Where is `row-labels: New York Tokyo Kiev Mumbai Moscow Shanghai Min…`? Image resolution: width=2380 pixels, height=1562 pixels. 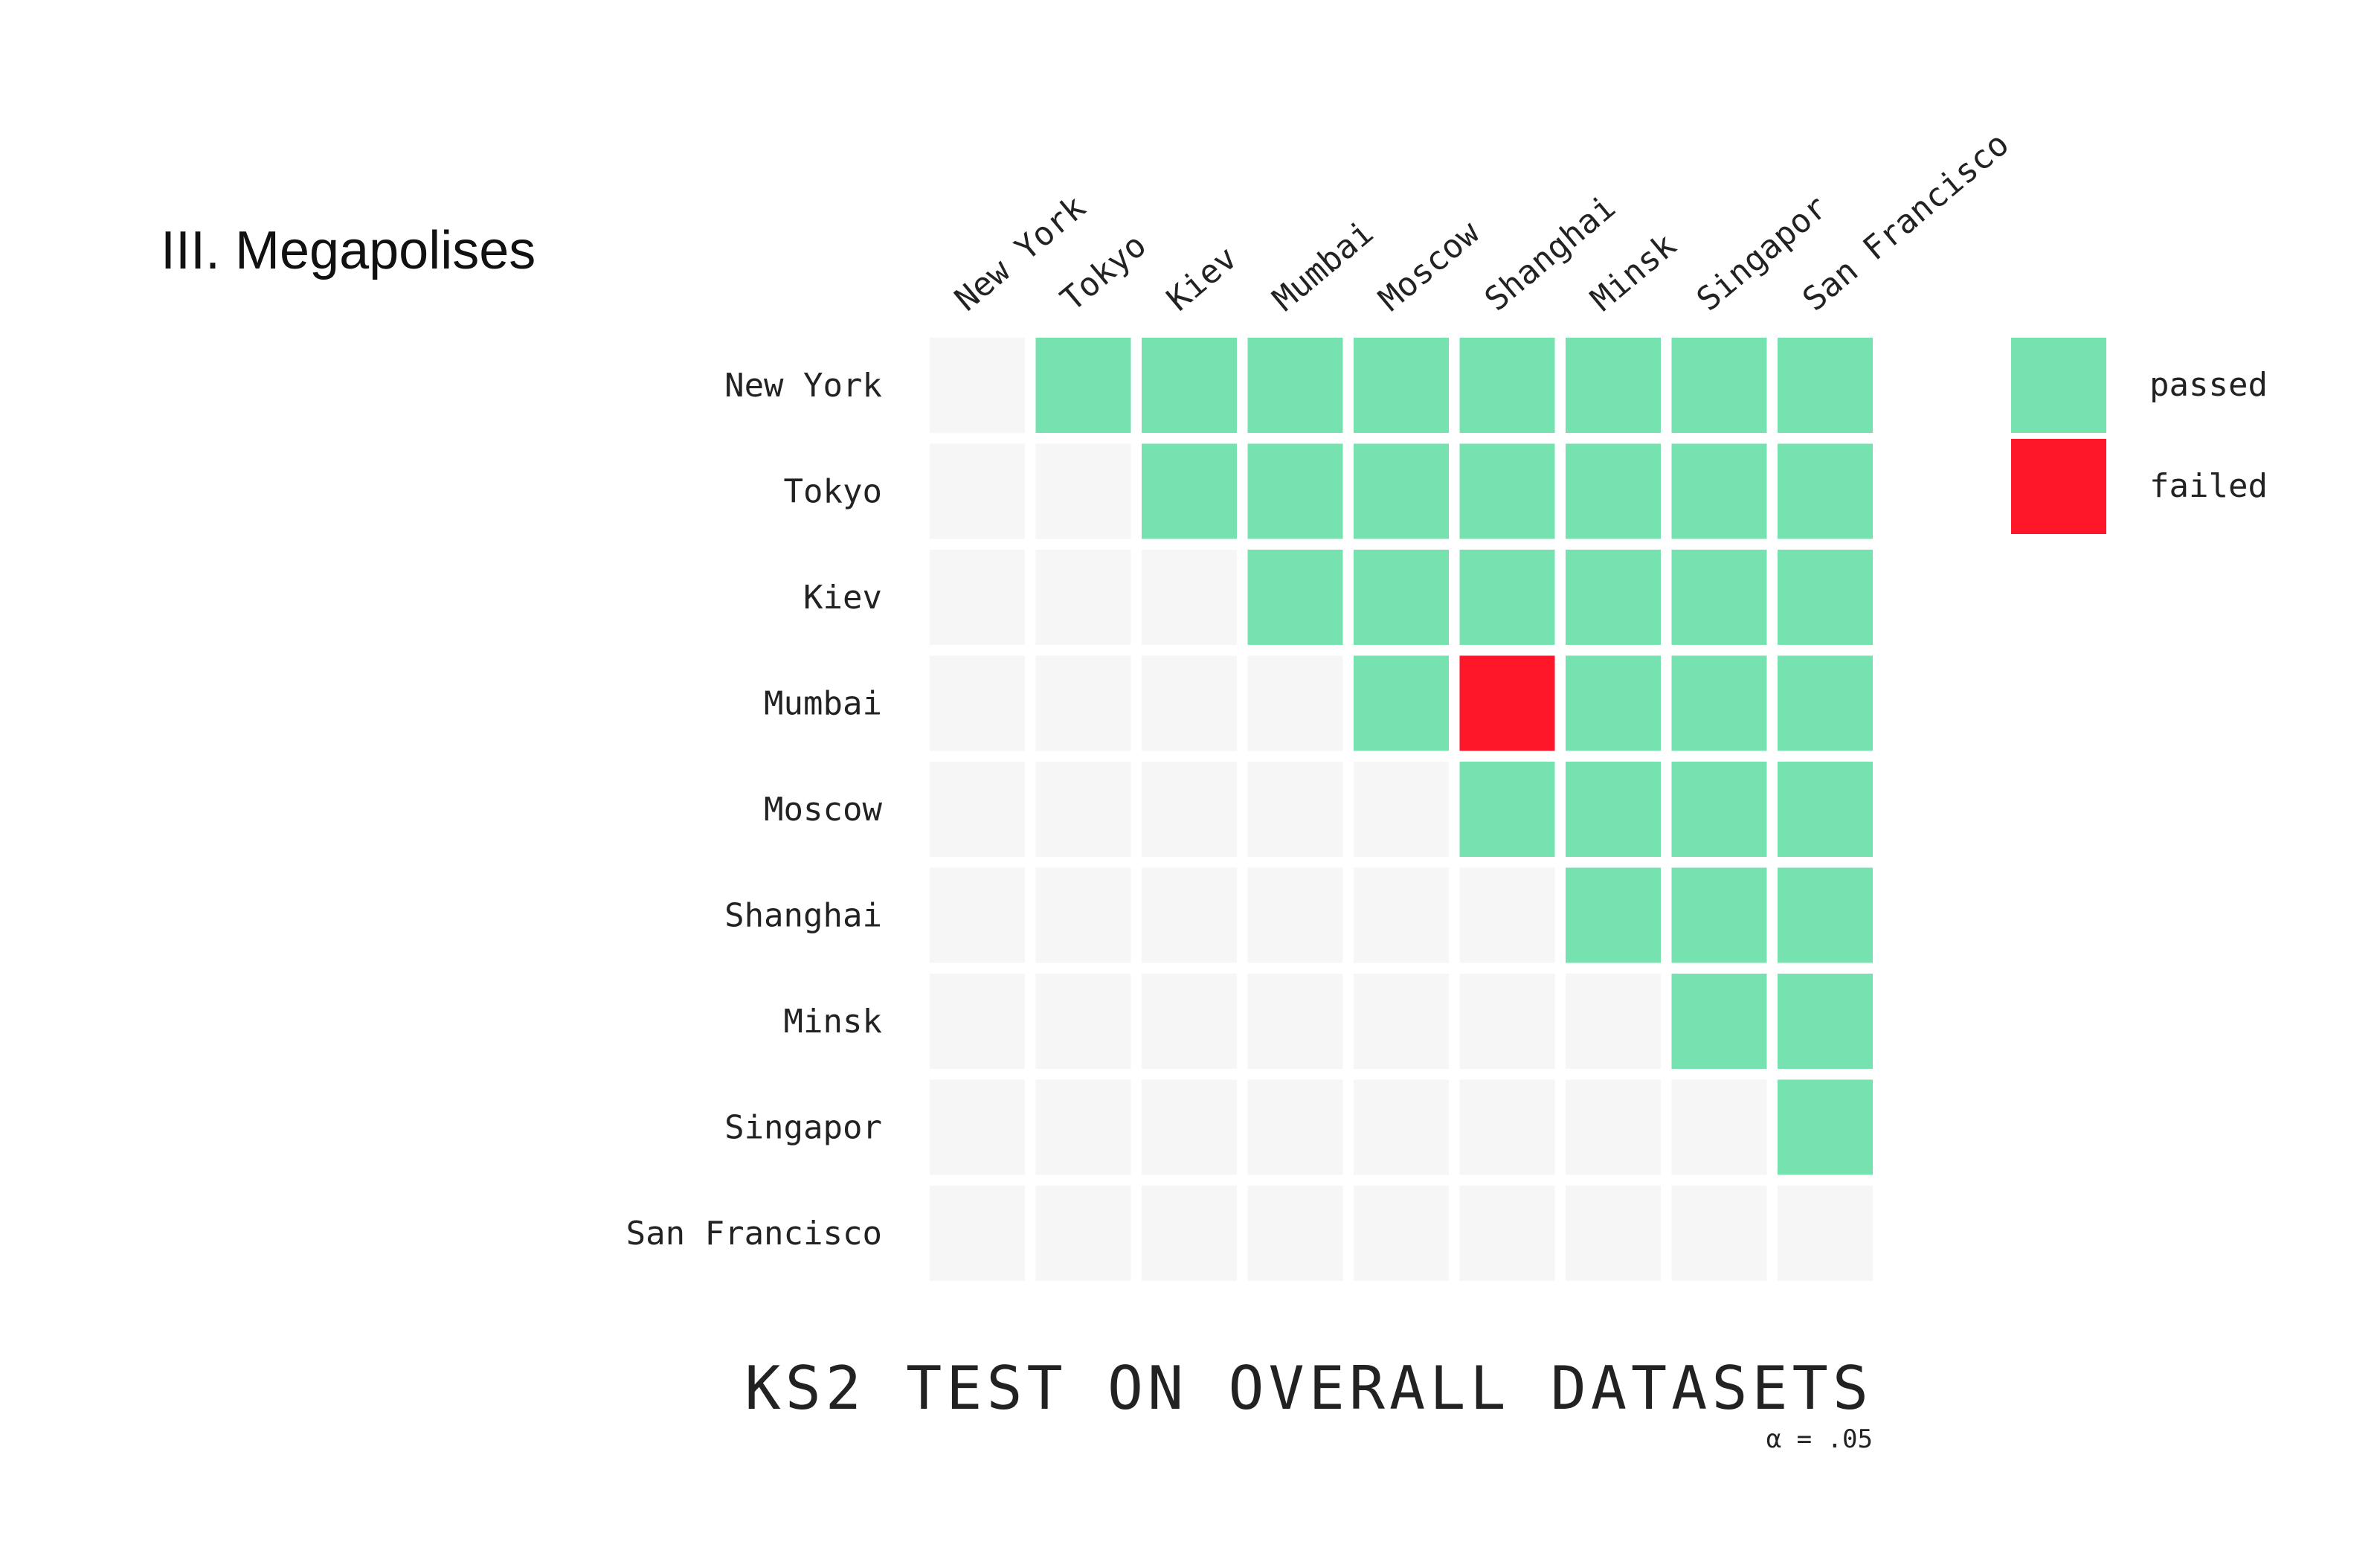
row-labels: New York Tokyo Kiev Mumbai Moscow Shanghai Min… is located at coordinates (755, 810).